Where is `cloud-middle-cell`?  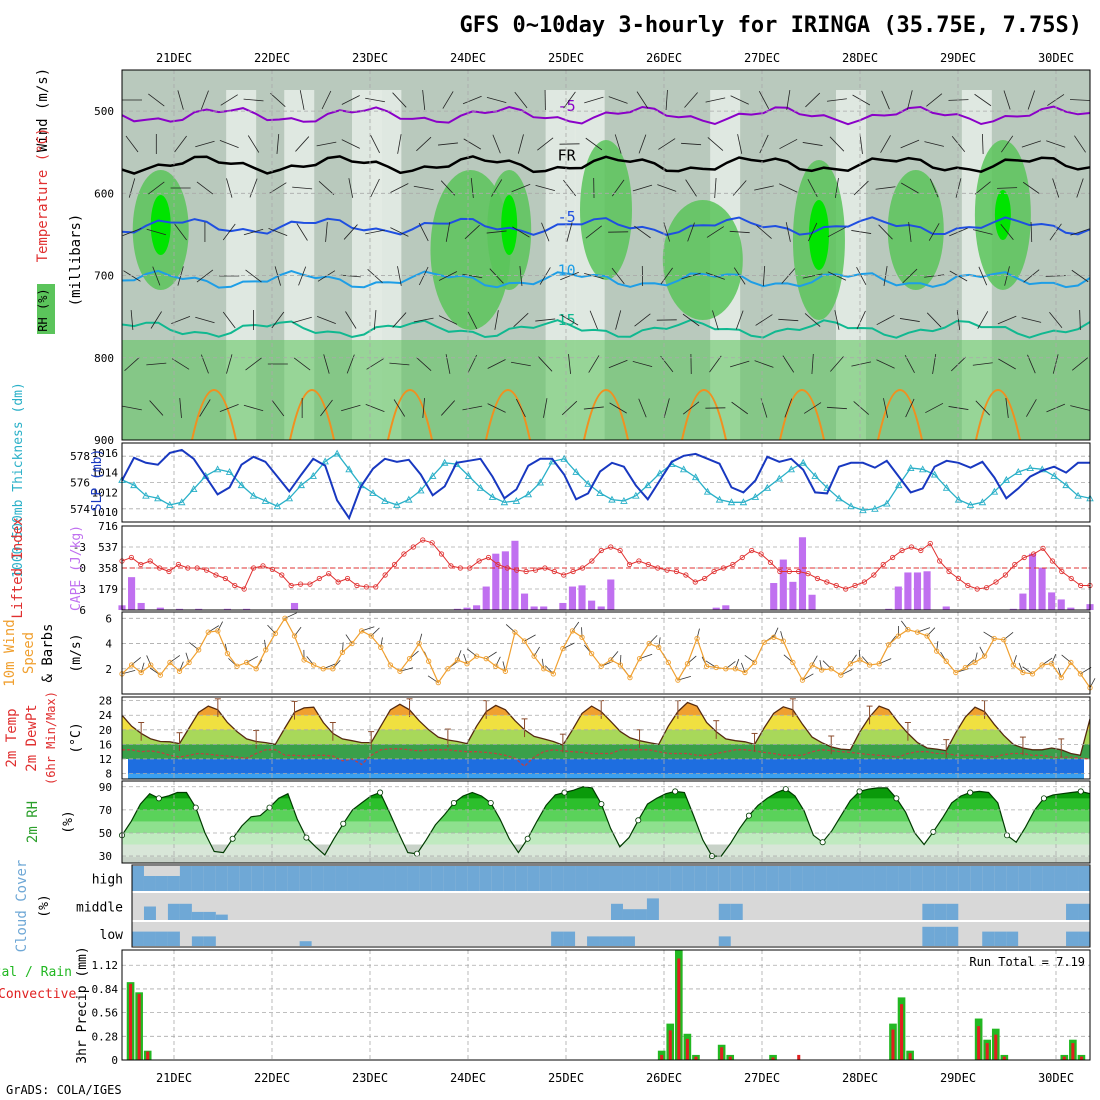
cloud-middle-cell is located at coordinates (222, 917).